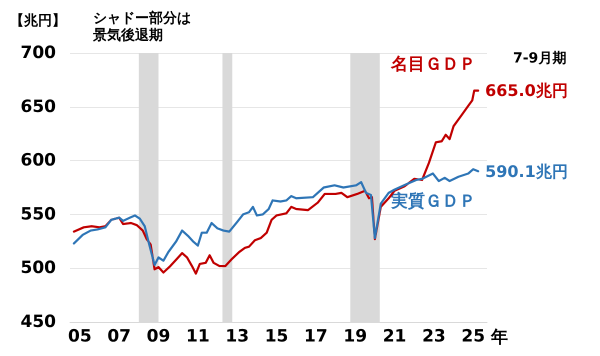 This screenshot has width=600, height=356. Describe the element at coordinates (394, 336) in the screenshot. I see `x-tick-label: 21` at that location.